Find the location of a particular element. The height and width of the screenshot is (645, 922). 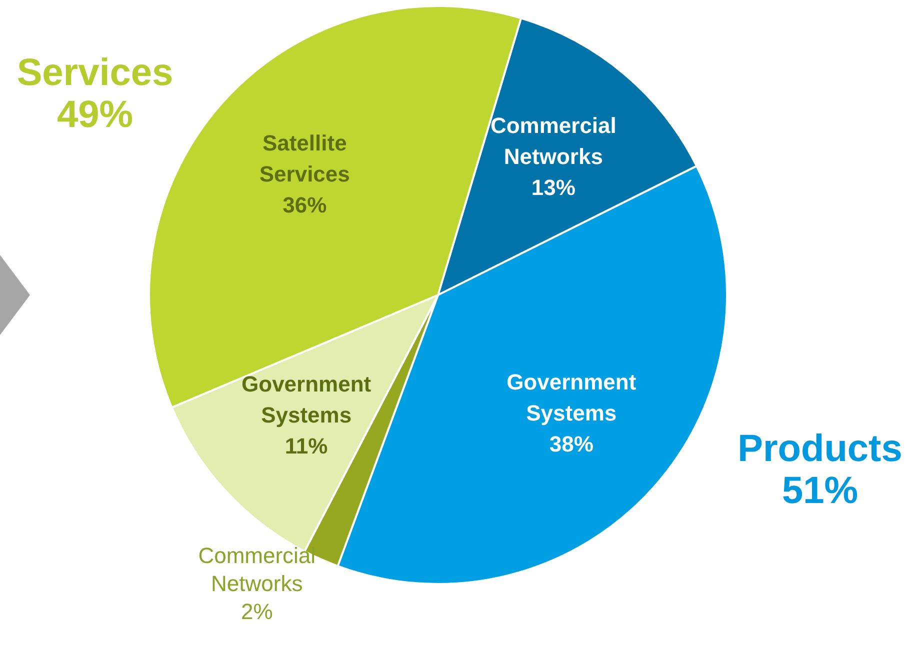

data-label: 36% is located at coordinates (304, 205).